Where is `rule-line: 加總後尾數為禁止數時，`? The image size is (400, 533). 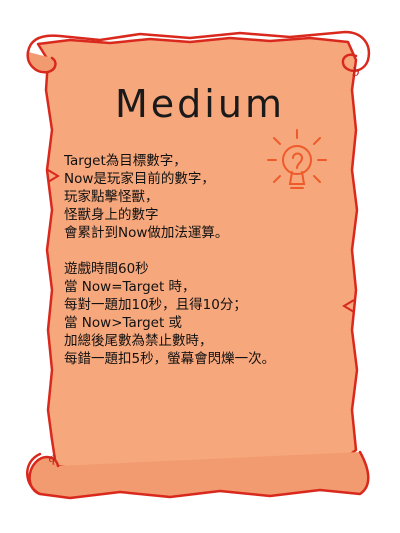
rule-line: 加總後尾數為禁止數時， is located at coordinates (138, 341).